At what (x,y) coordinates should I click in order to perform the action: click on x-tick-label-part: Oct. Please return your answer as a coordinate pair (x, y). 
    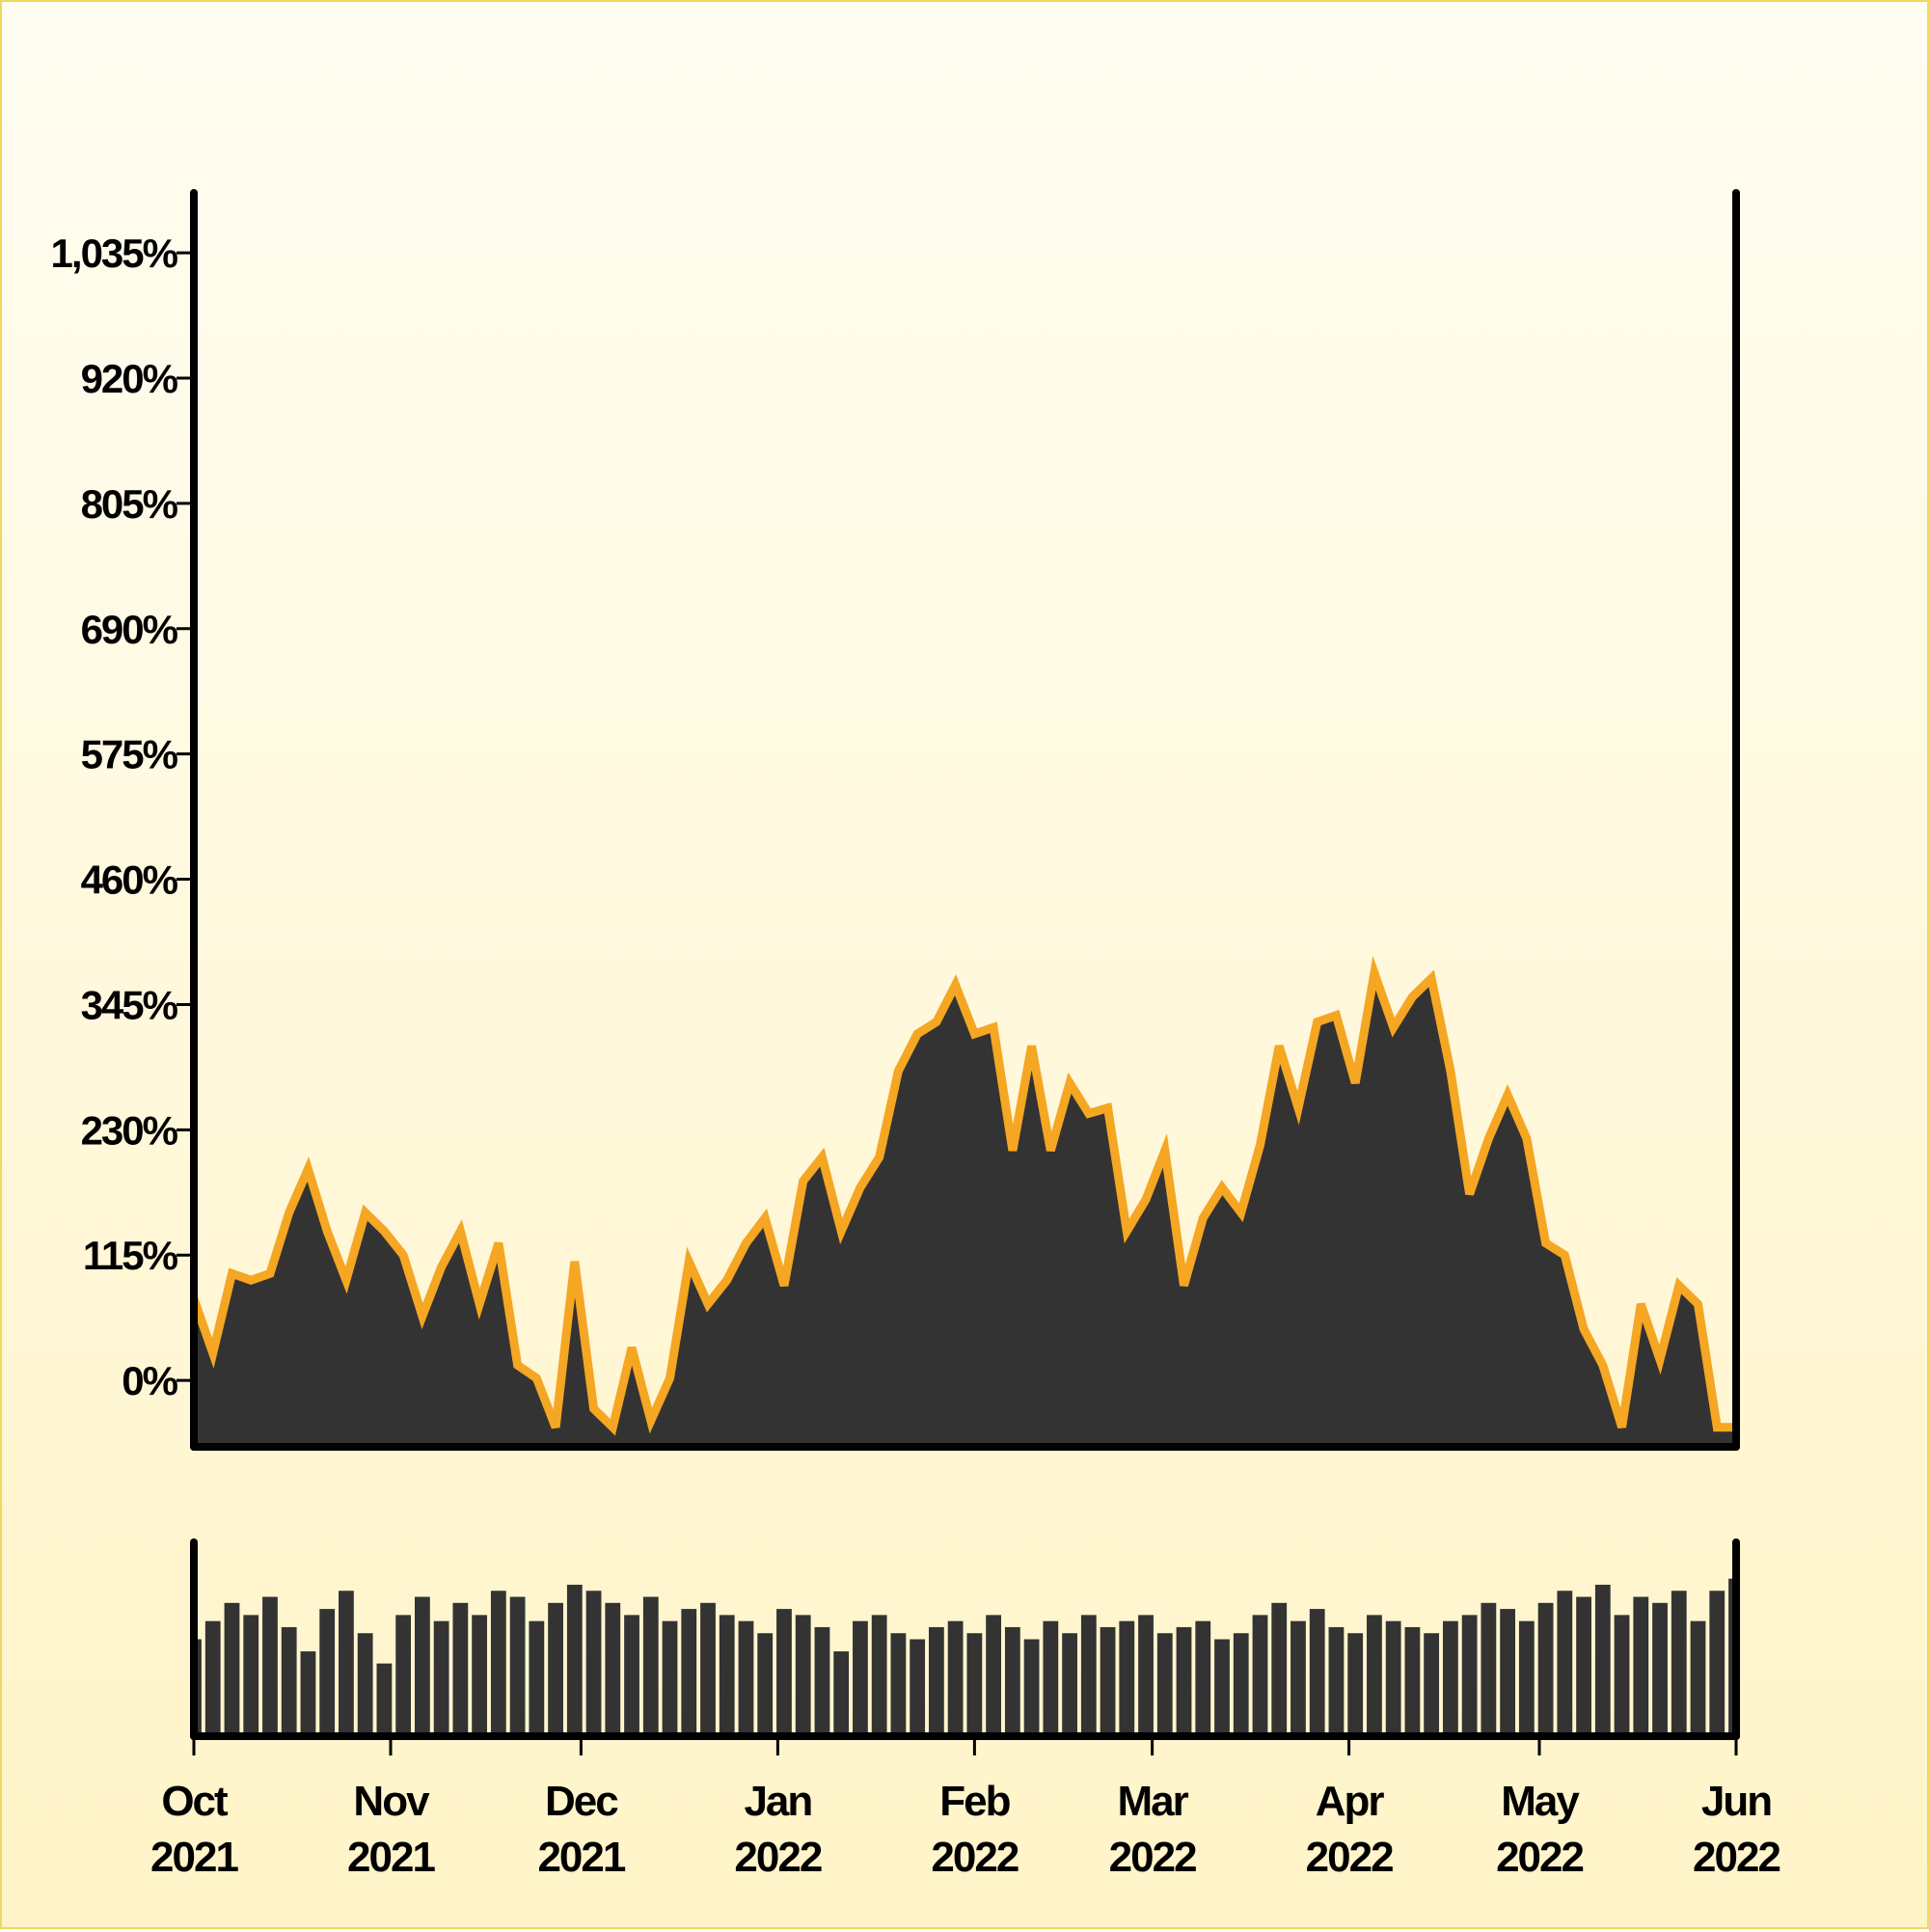
    Looking at the image, I should click on (195, 1801).